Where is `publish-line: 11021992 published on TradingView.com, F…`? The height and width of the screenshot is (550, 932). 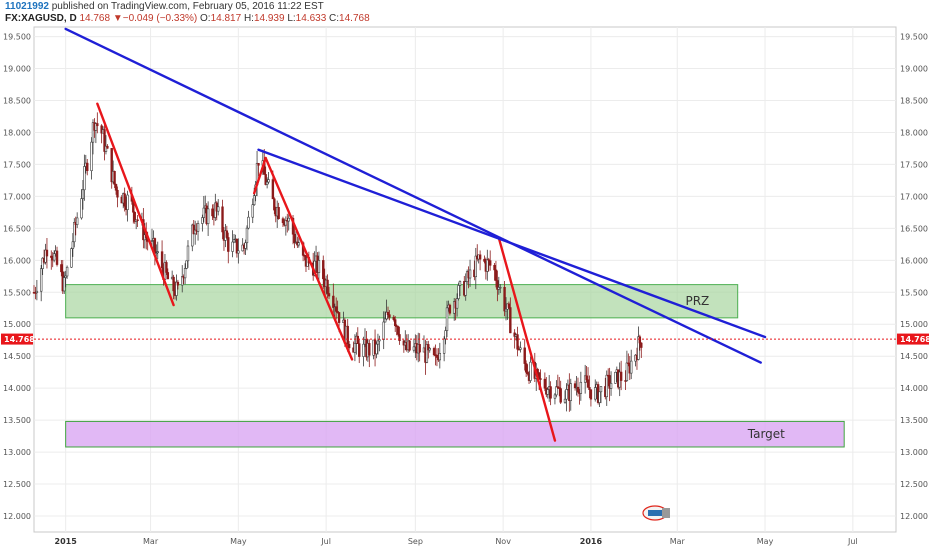 publish-line: 11021992 published on TradingView.com, F… is located at coordinates (164, 6).